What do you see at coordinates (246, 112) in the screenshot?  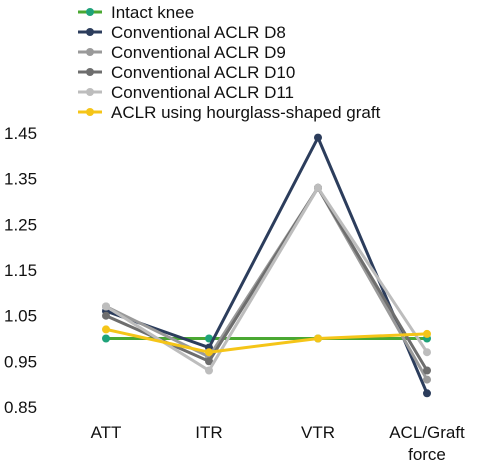 I see `legend-label: ACLR using hourglass-shaped graft` at bounding box center [246, 112].